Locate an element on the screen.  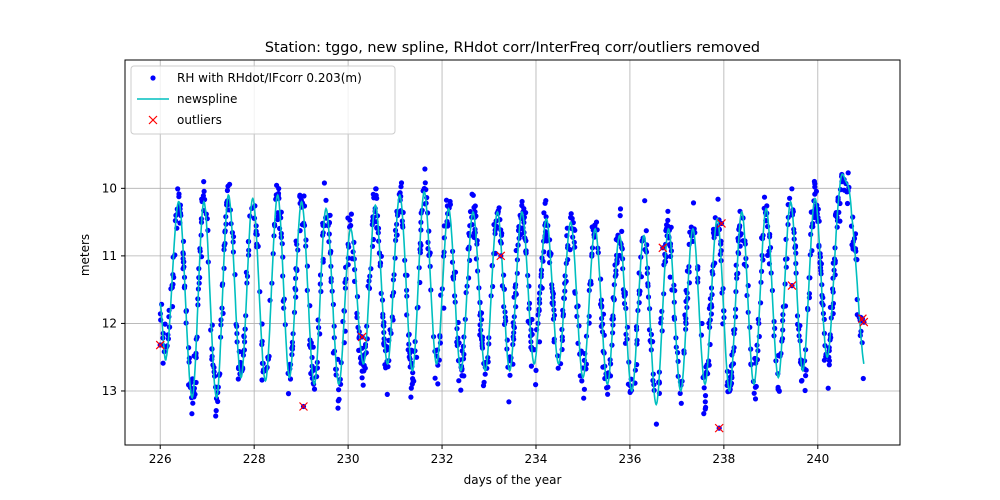
y-axis-label: meters is located at coordinates (85, 255).